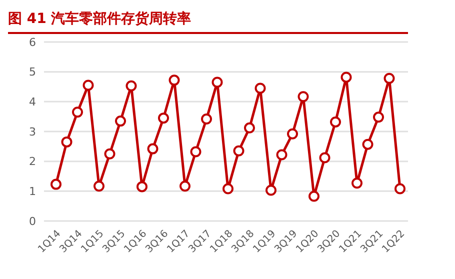 The height and width of the screenshot is (279, 455). What do you see at coordinates (32, 131) in the screenshot?
I see `y-tick-label: 3` at bounding box center [32, 131].